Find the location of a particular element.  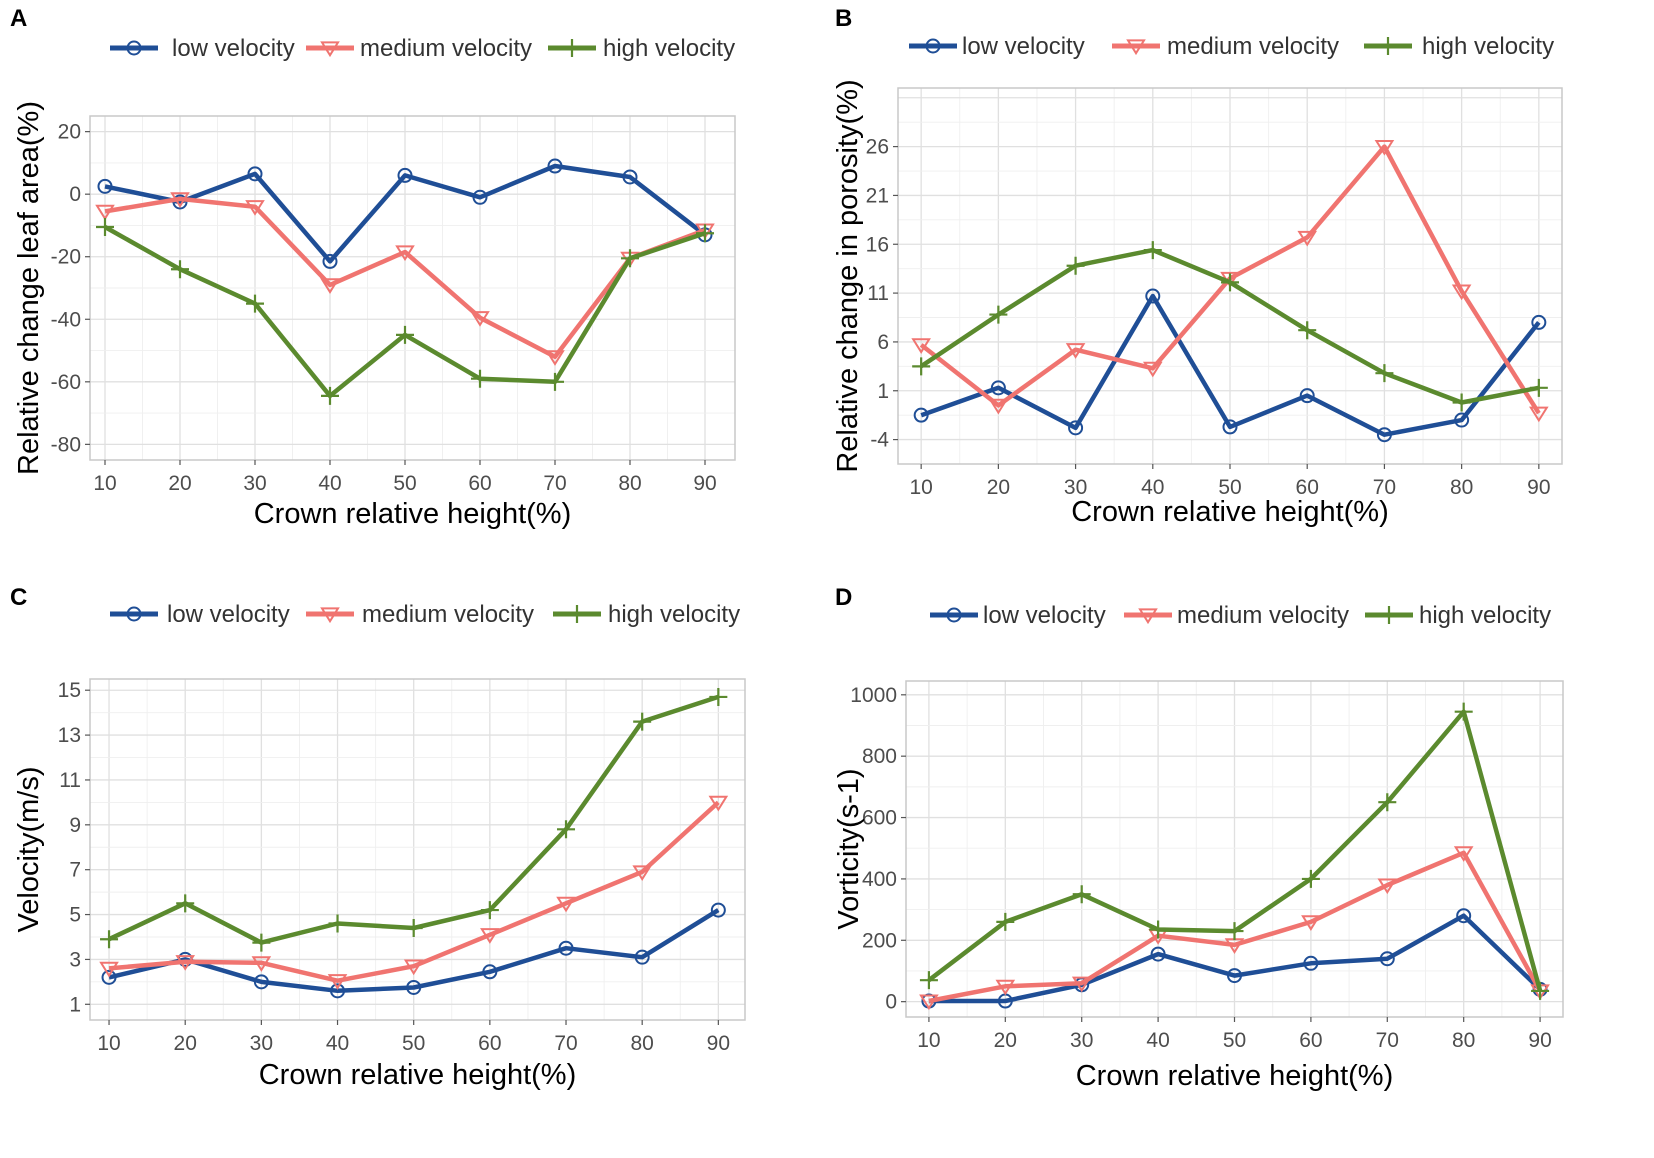

y-tick-label: 11 is located at coordinates (878, 293).